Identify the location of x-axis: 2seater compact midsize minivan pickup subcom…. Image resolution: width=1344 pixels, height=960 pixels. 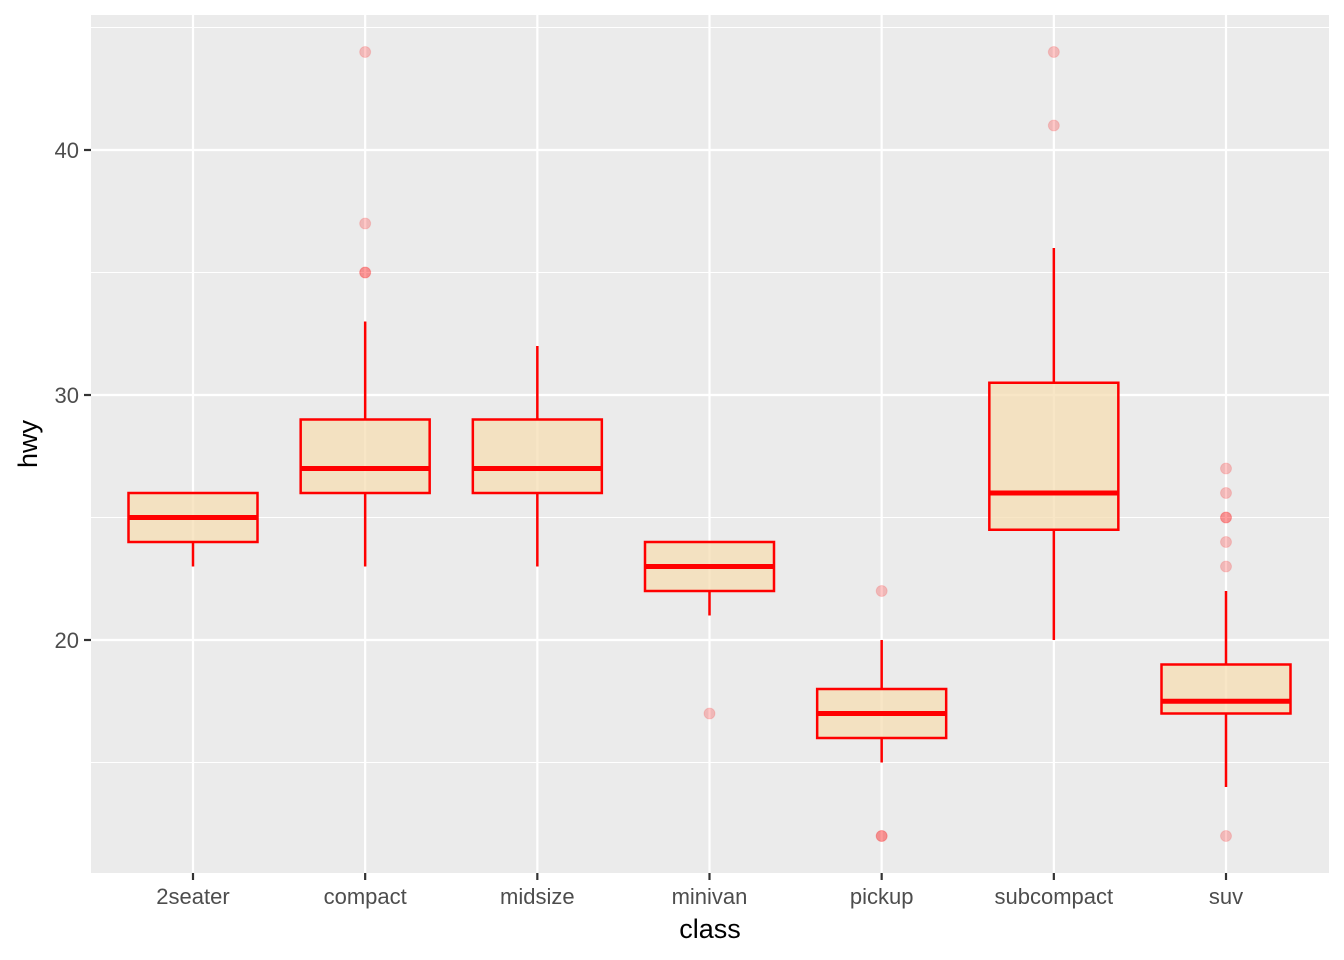
(699, 891).